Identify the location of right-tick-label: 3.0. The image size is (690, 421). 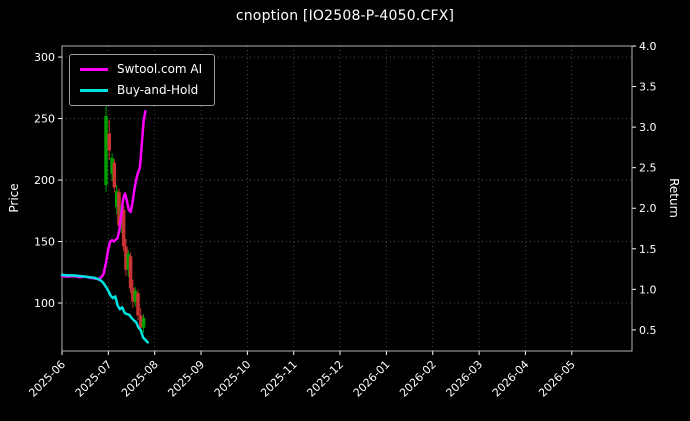
(648, 127).